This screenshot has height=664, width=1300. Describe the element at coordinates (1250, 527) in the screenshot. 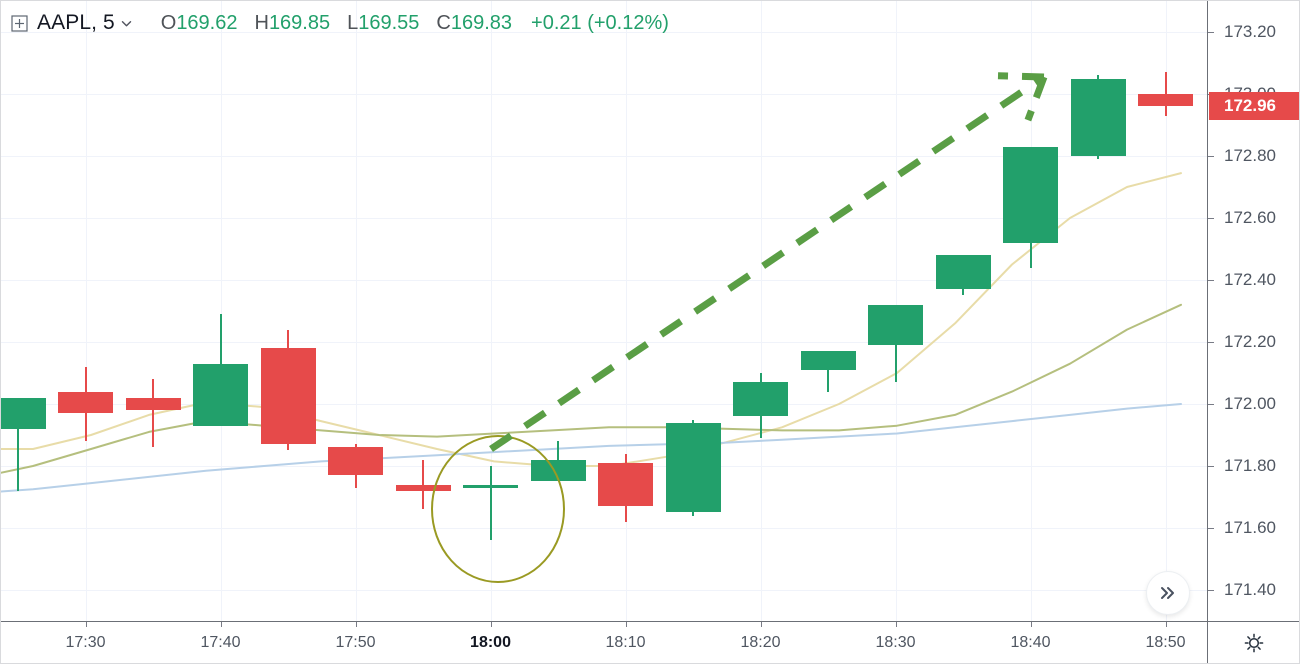

I see `price-axis-label: 171.60` at that location.